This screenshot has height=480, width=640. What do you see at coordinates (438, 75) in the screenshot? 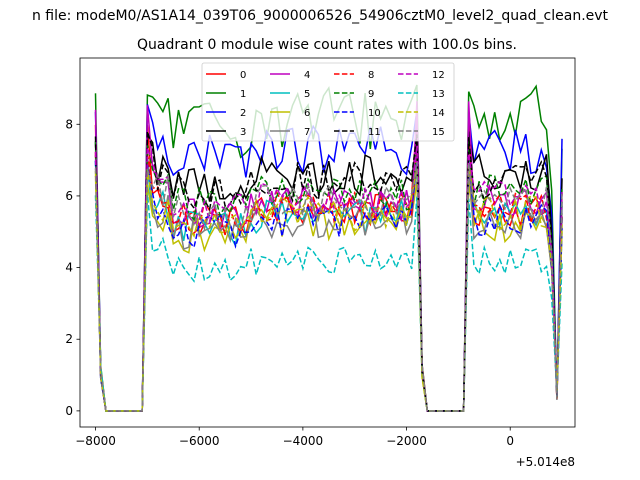
I see `legend-label: 12` at bounding box center [438, 75].